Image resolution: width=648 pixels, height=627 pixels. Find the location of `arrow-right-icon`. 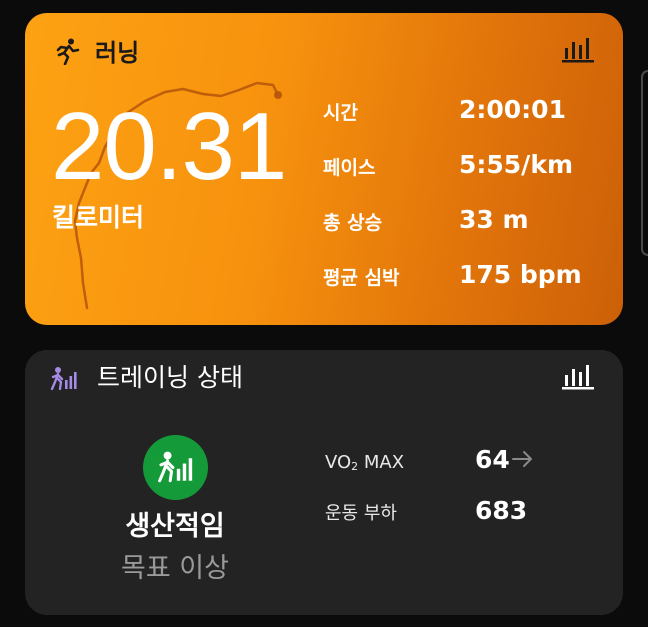

arrow-right-icon is located at coordinates (522, 459).